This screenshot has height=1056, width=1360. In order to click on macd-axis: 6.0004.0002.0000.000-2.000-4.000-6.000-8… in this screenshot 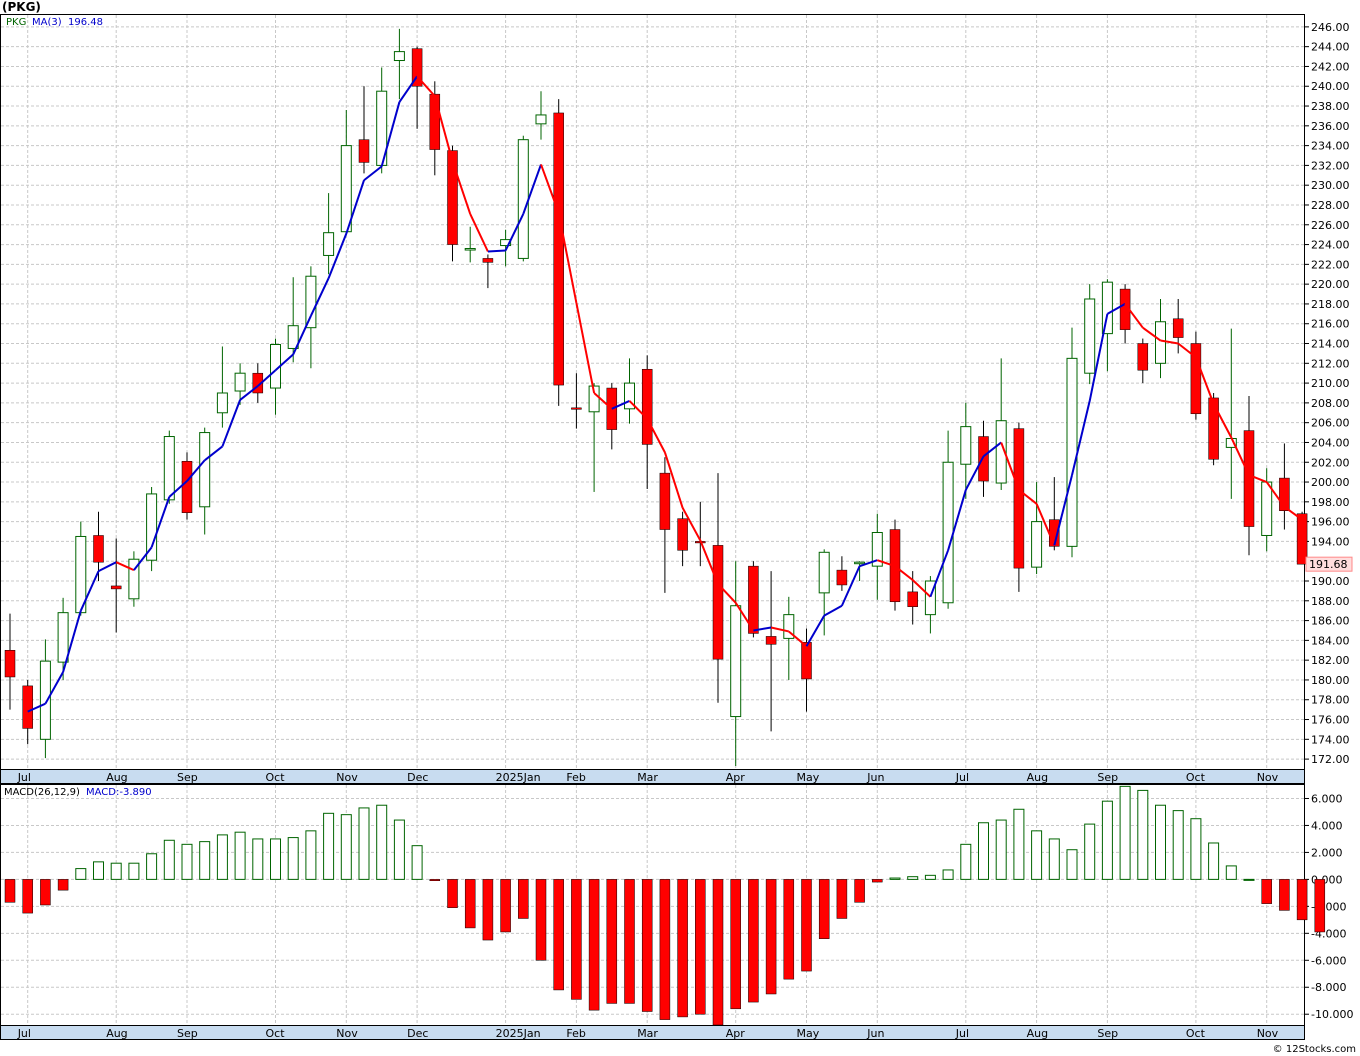, I will do `click(1328, 906)`.